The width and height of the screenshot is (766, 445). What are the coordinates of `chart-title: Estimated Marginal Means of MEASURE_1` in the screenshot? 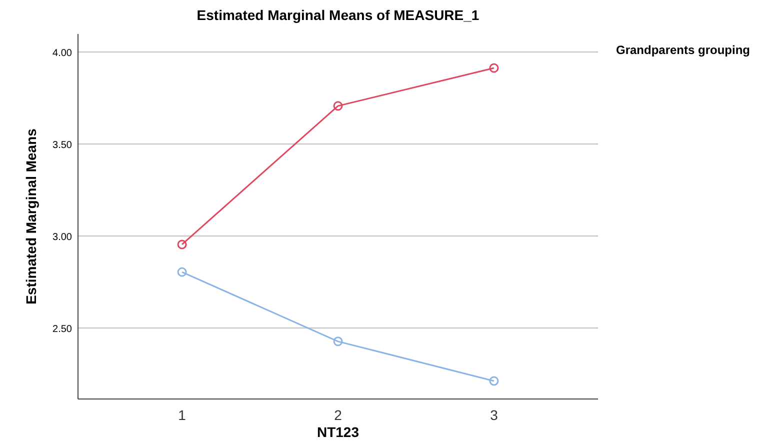 It's located at (338, 15).